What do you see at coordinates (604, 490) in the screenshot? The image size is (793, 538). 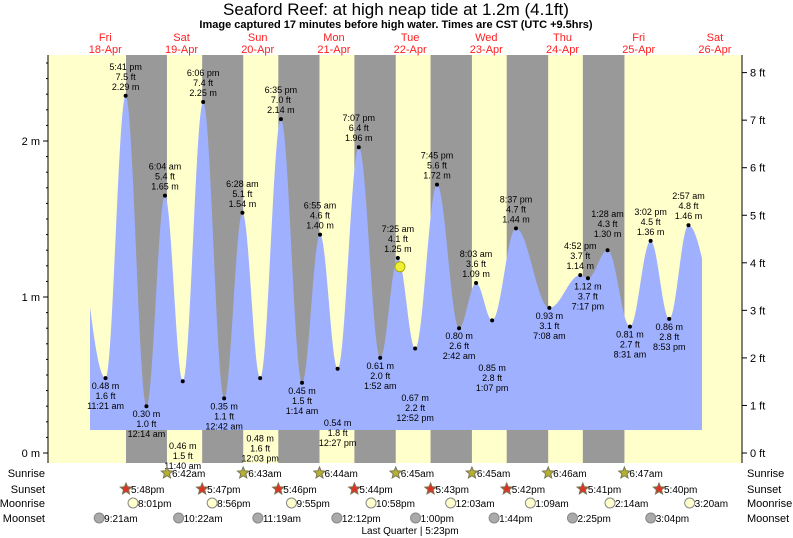 I see `sunset-time: 5:41pm` at bounding box center [604, 490].